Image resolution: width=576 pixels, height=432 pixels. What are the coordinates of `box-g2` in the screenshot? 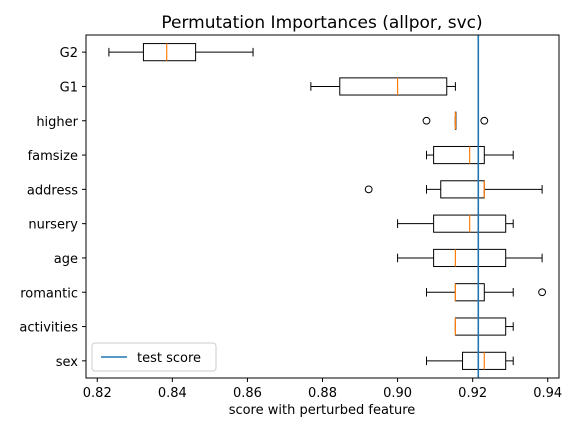 It's located at (169, 52).